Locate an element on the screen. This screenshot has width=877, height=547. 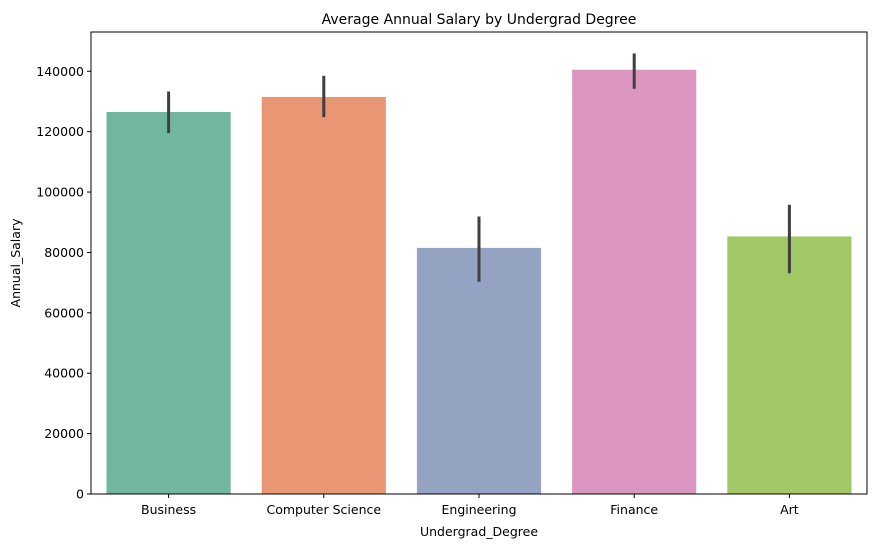
y-tick-label: 0 is located at coordinates (80, 494).